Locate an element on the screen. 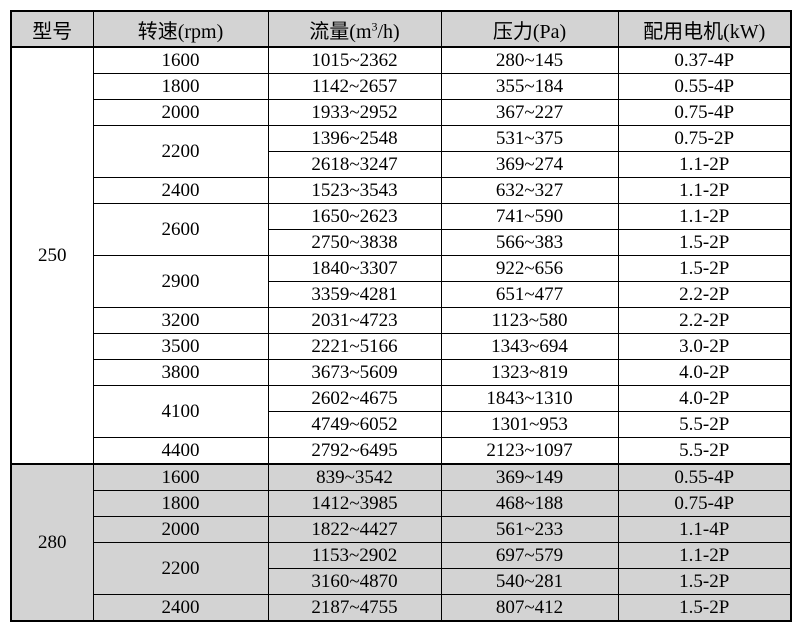 This screenshot has height=629, width=800. table-row: 2000 1822~4427 561~233 1.1-4P is located at coordinates (401, 529).